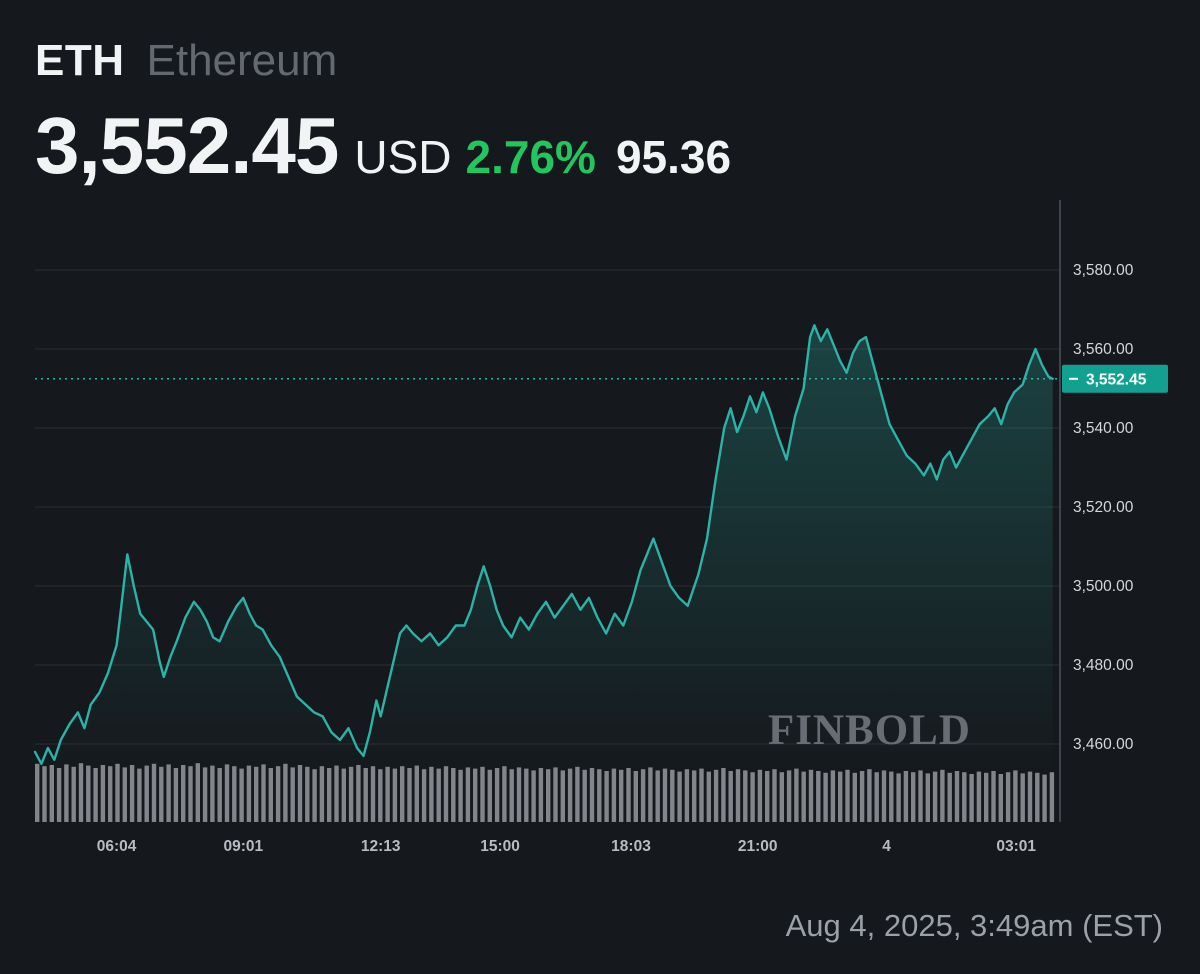 Image resolution: width=1200 pixels, height=974 pixels. Describe the element at coordinates (403, 157) in the screenshot. I see `currency-label: USD` at that location.